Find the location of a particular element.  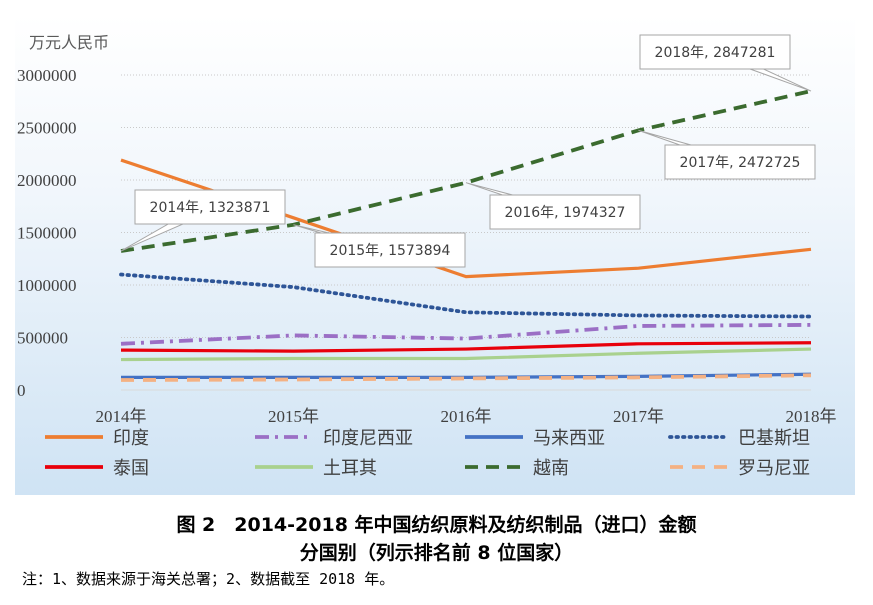

series-line-泰国 is located at coordinates (466, 347).